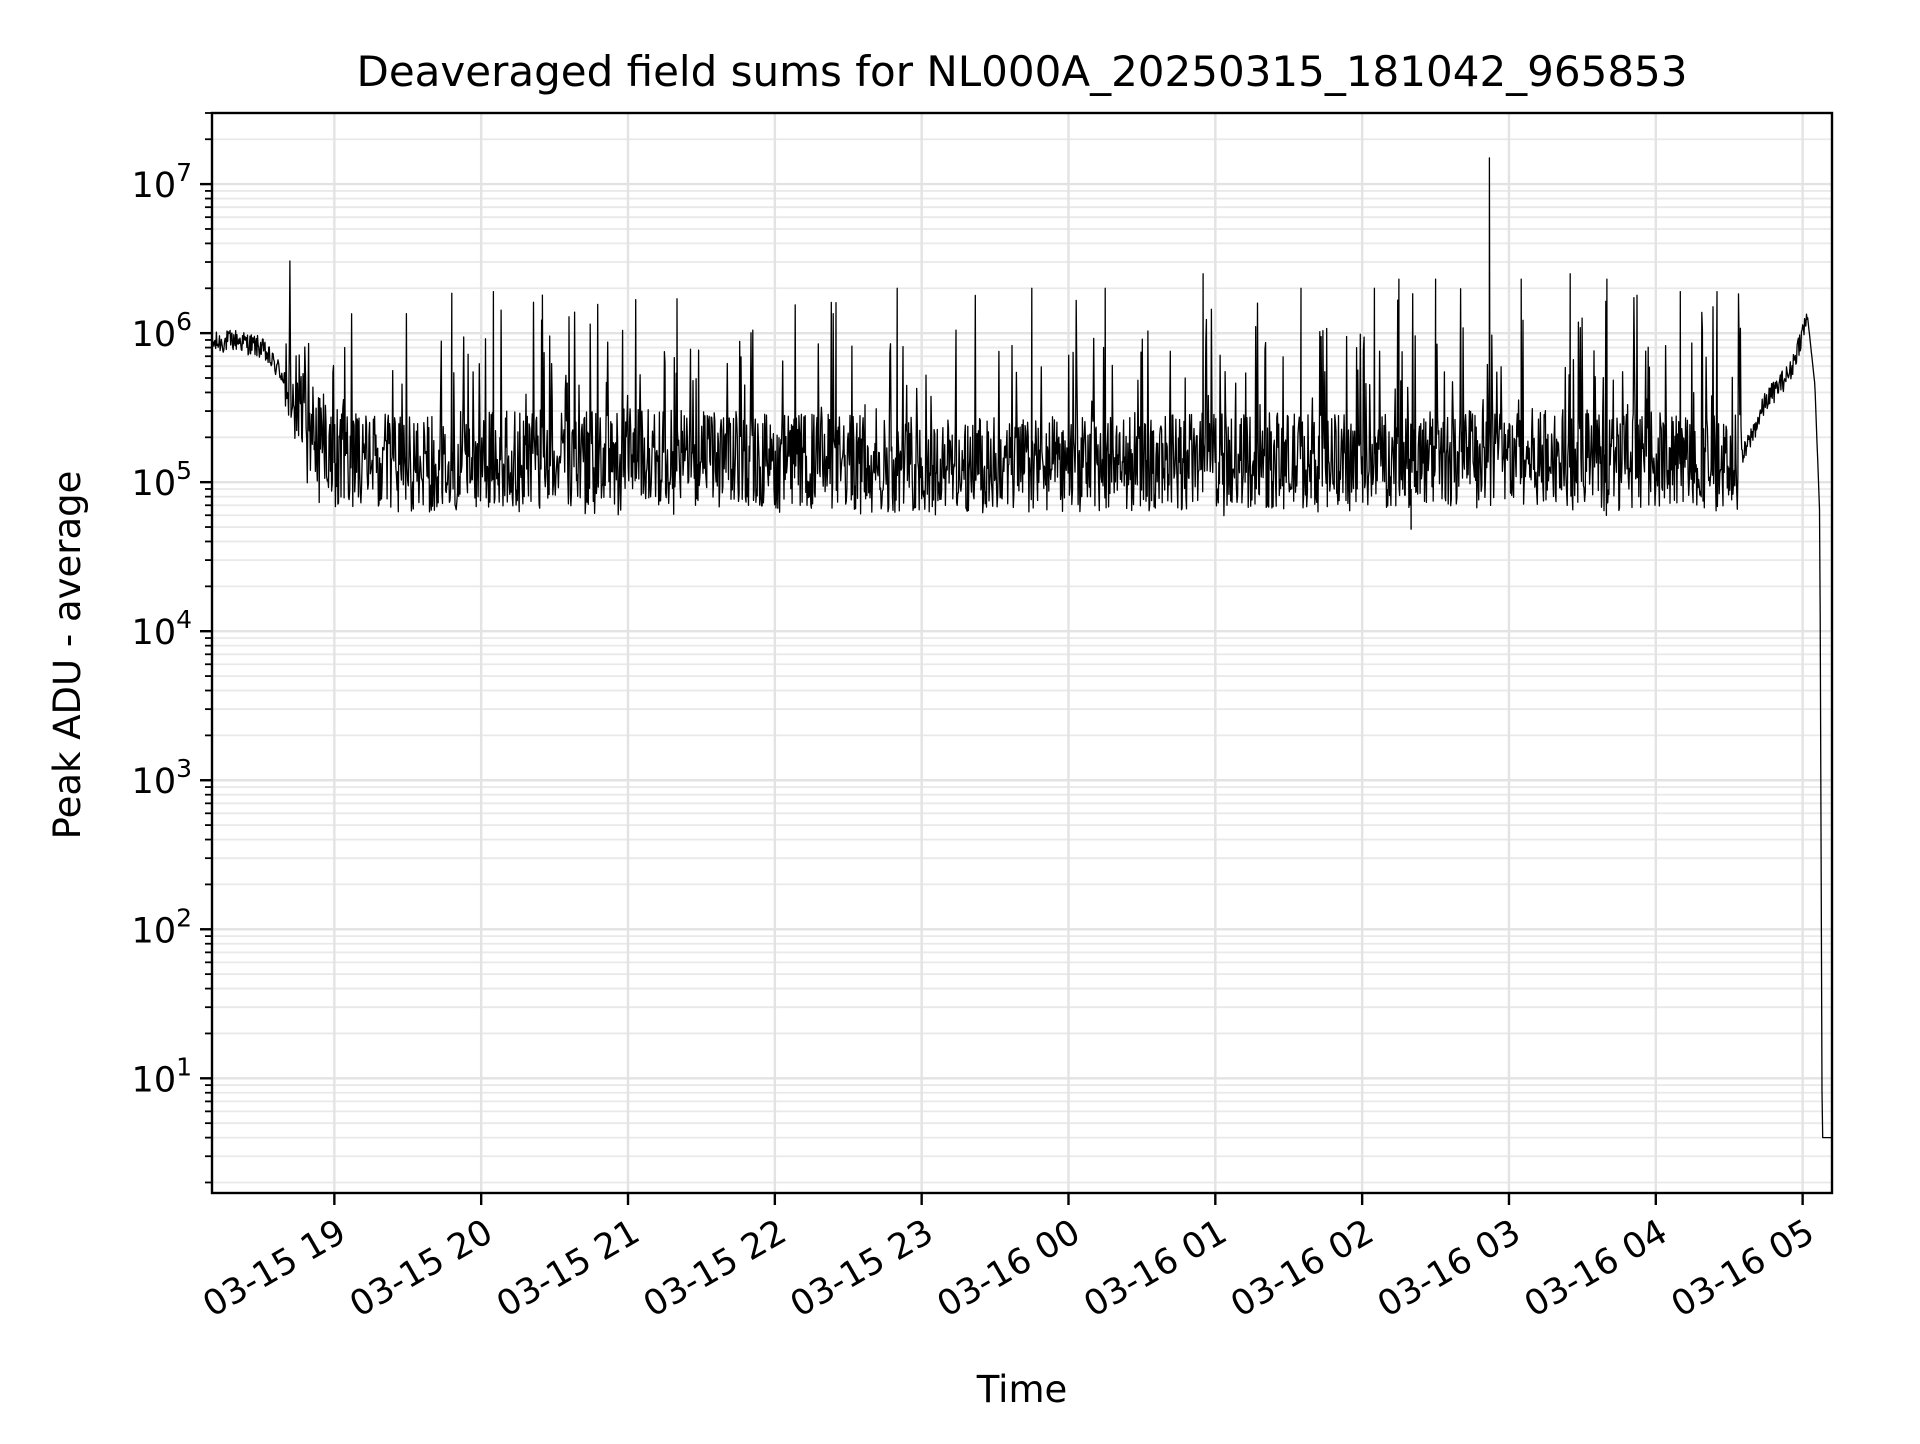  Describe the element at coordinates (162, 629) in the screenshot. I see `y-tick-label: 10⁴` at that location.